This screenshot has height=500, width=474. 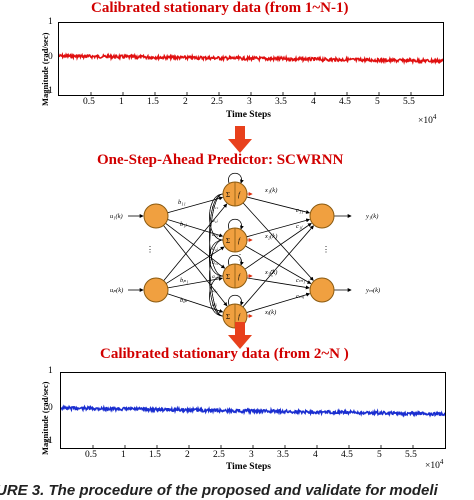 What do you see at coordinates (409, 102) in the screenshot?
I see `top-x-tick-label: 5.5` at bounding box center [409, 102].